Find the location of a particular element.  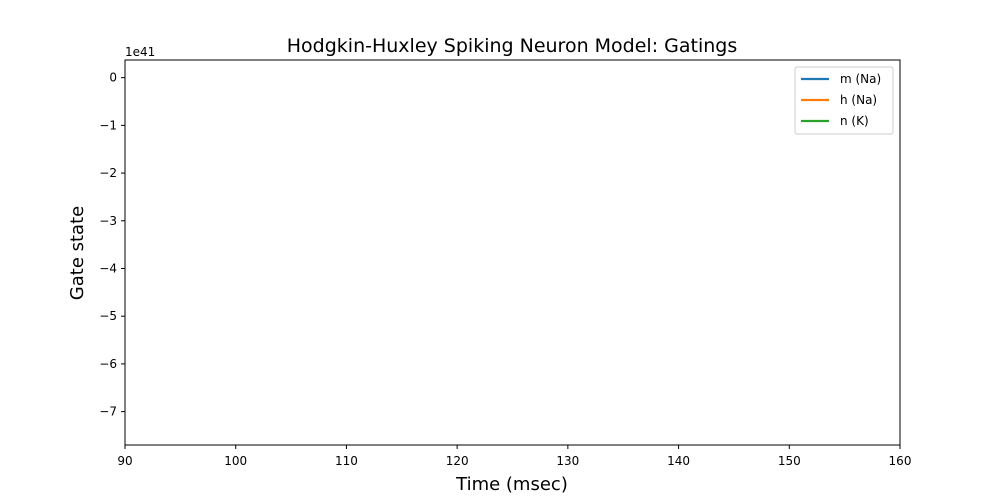

y-tick-label: −1 is located at coordinates (108, 125).